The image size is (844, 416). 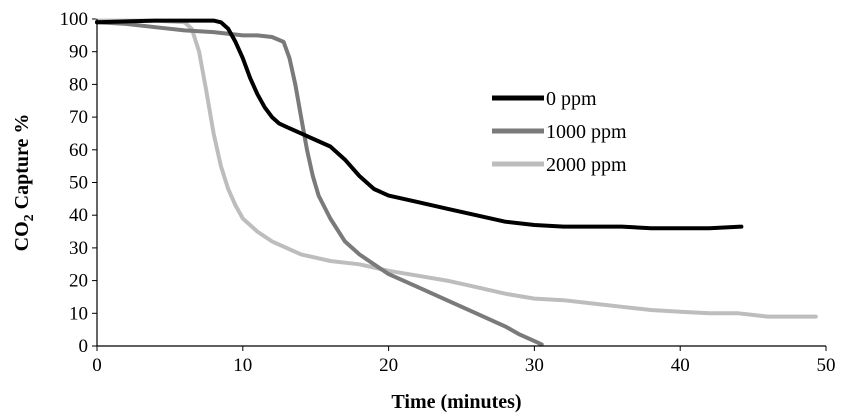 I want to click on x-tick-label: 10, so click(x=242, y=365).